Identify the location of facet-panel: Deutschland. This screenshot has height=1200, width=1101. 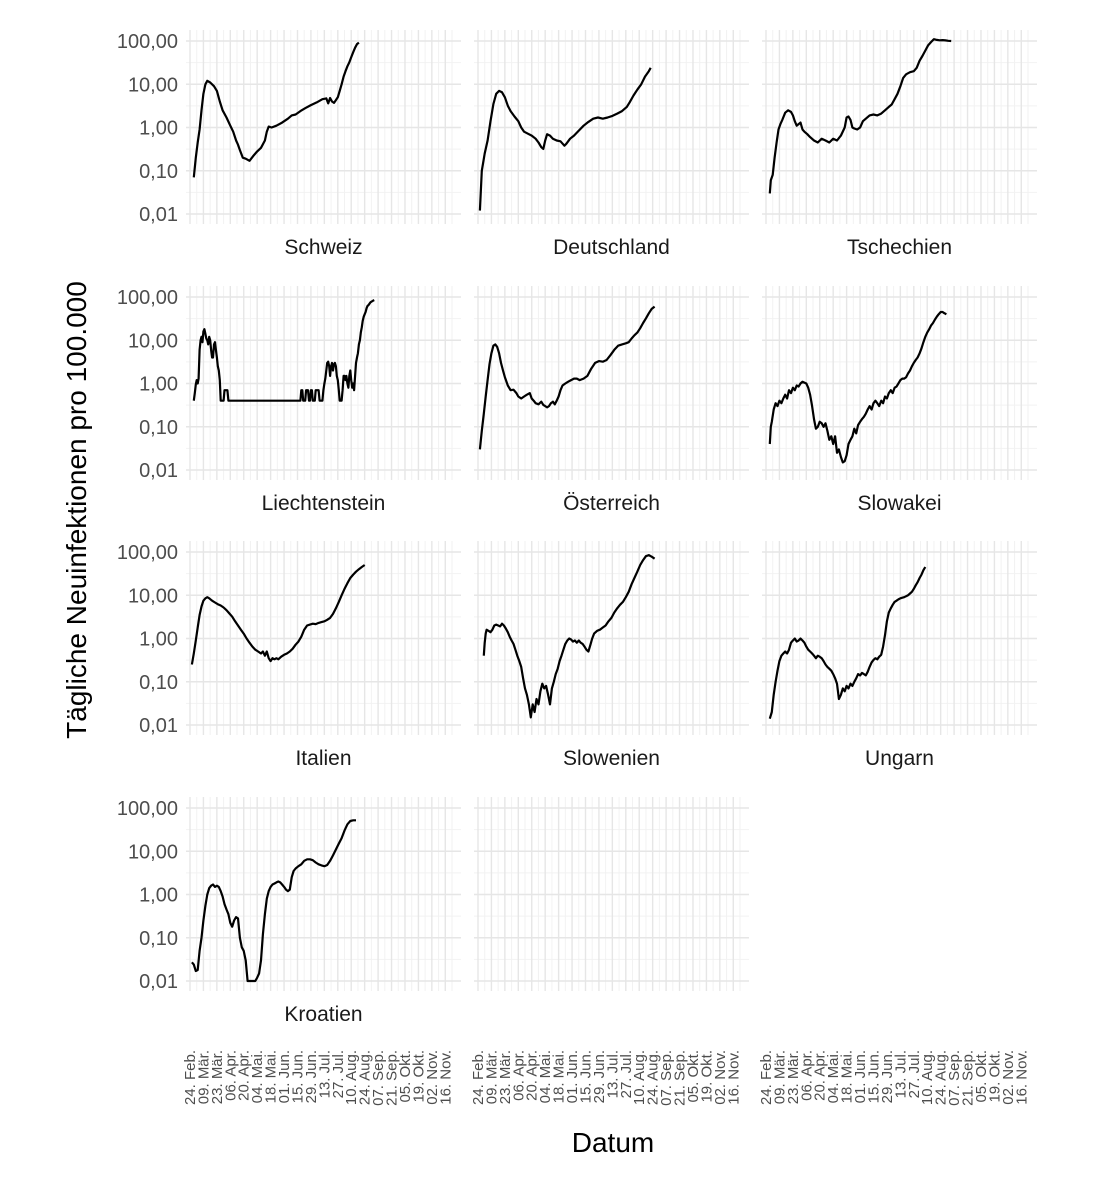
(611, 144).